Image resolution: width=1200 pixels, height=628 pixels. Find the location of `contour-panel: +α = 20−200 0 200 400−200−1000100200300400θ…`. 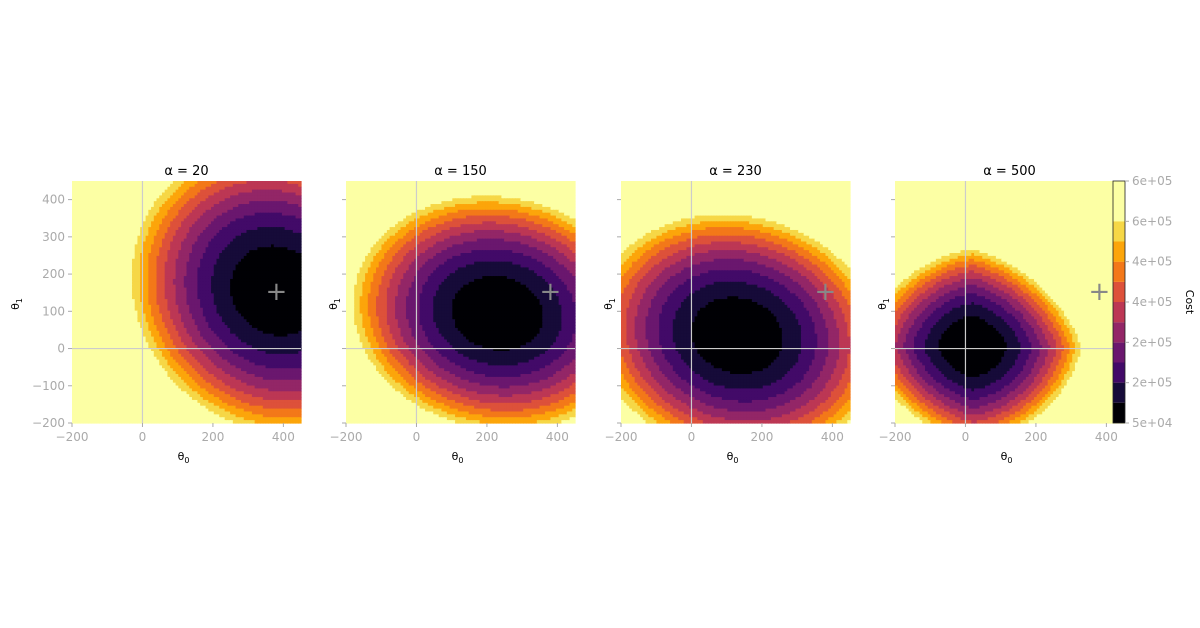

contour-panel: +α = 20−200 0 200 400−200−1000100200300400θ… is located at coordinates (155, 314).